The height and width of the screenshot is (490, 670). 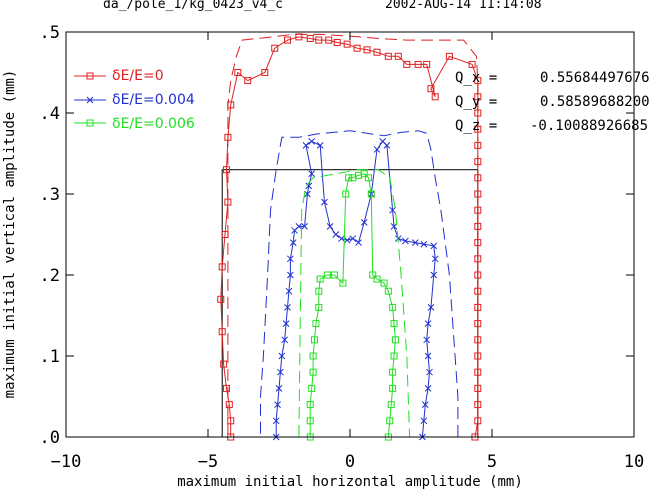 What do you see at coordinates (350, 462) in the screenshot?
I see `x-tick-label: 0` at bounding box center [350, 462].